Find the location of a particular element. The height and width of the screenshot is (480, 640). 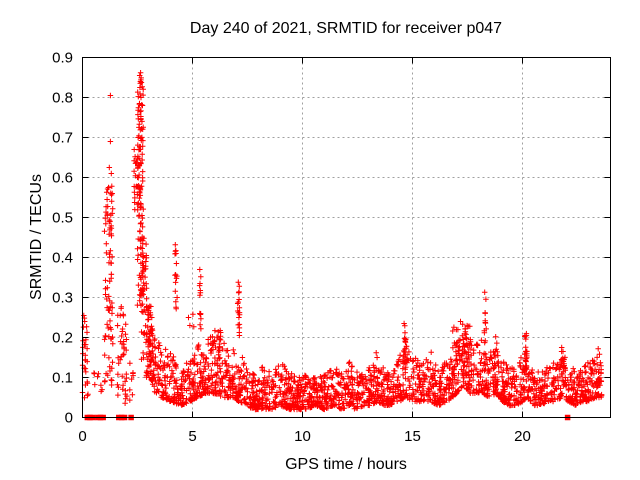

y-tick-label: 0.2 is located at coordinates (62, 338).